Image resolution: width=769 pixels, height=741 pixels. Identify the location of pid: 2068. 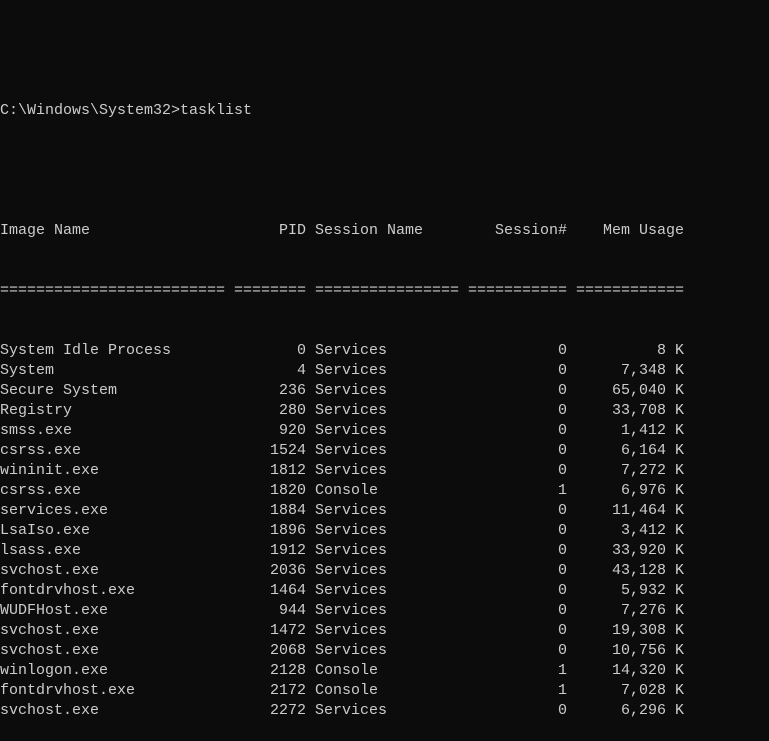
(287, 650).